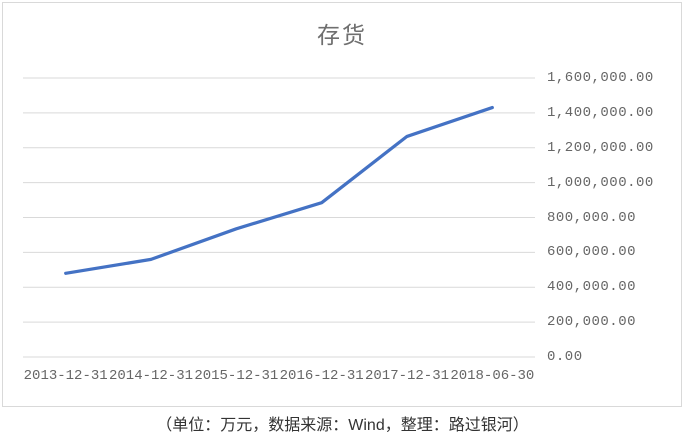  Describe the element at coordinates (592, 322) in the screenshot. I see `y-tick-label: 200,000.00` at that location.